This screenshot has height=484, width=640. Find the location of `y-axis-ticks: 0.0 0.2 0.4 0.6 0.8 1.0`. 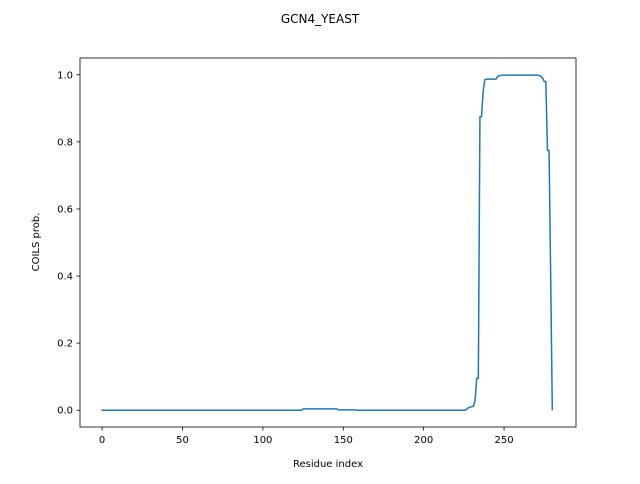

y-axis-ticks: 0.0 0.2 0.4 0.6 0.8 1.0 is located at coordinates (68, 243).